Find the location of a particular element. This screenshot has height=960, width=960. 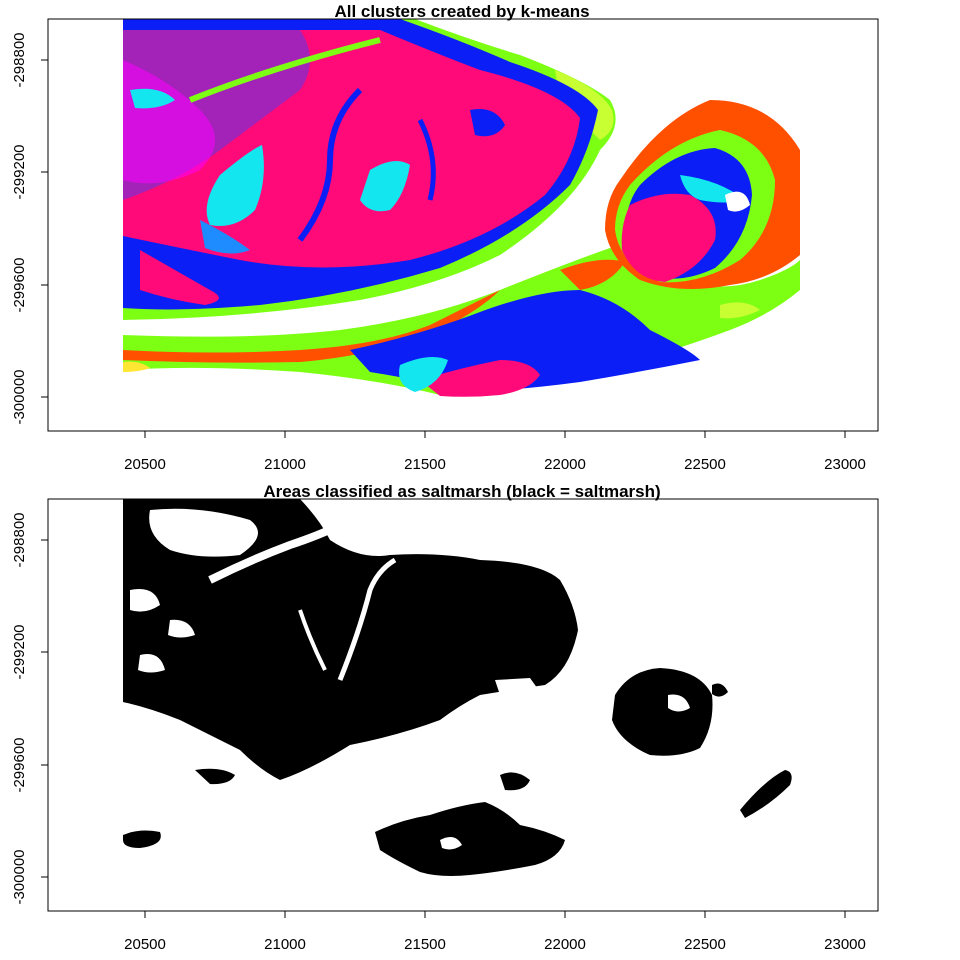

north-marsh-green-creek is located at coordinates (284, 70).